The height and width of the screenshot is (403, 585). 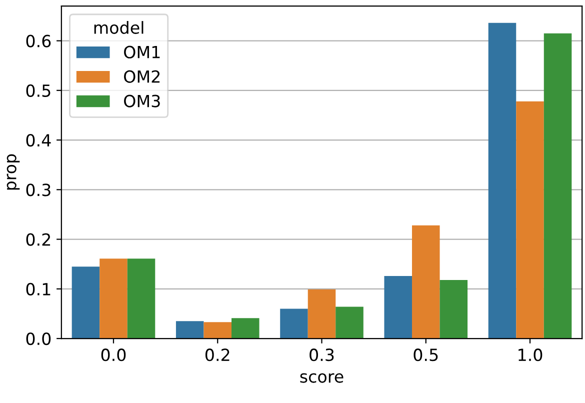 I want to click on x-tick-label: 0.3, so click(x=322, y=355).